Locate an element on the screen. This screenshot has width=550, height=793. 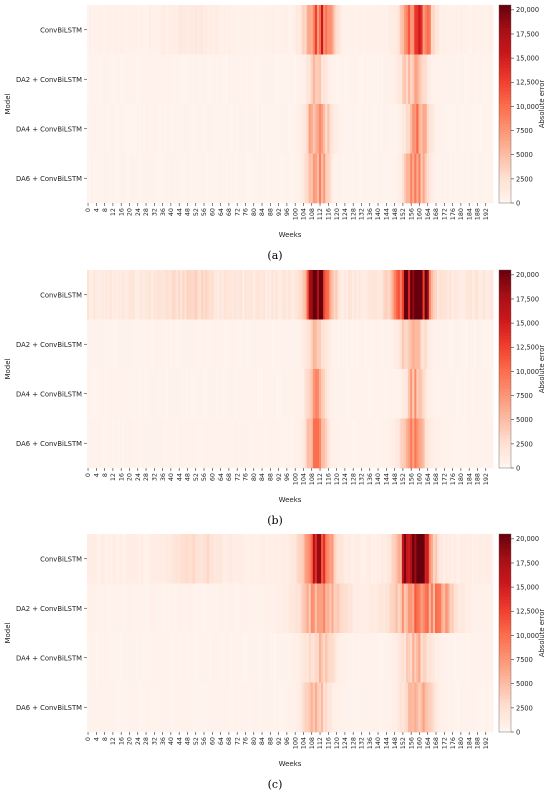
x-tick-label: 100 is located at coordinates (295, 214).